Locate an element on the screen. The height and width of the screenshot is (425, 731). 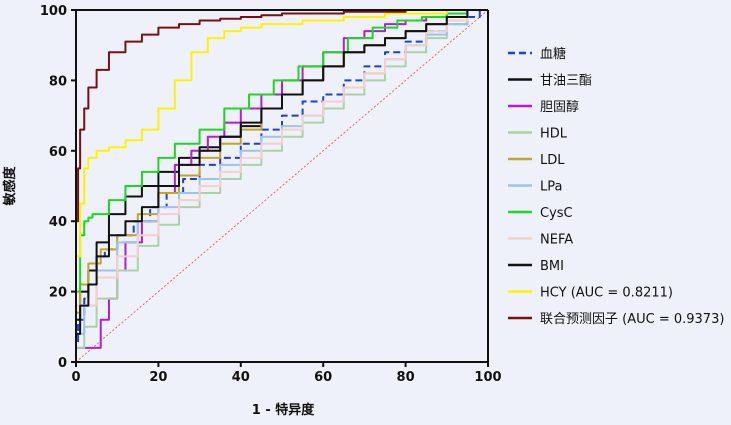
legend-label-8: BMI is located at coordinates (552, 266).